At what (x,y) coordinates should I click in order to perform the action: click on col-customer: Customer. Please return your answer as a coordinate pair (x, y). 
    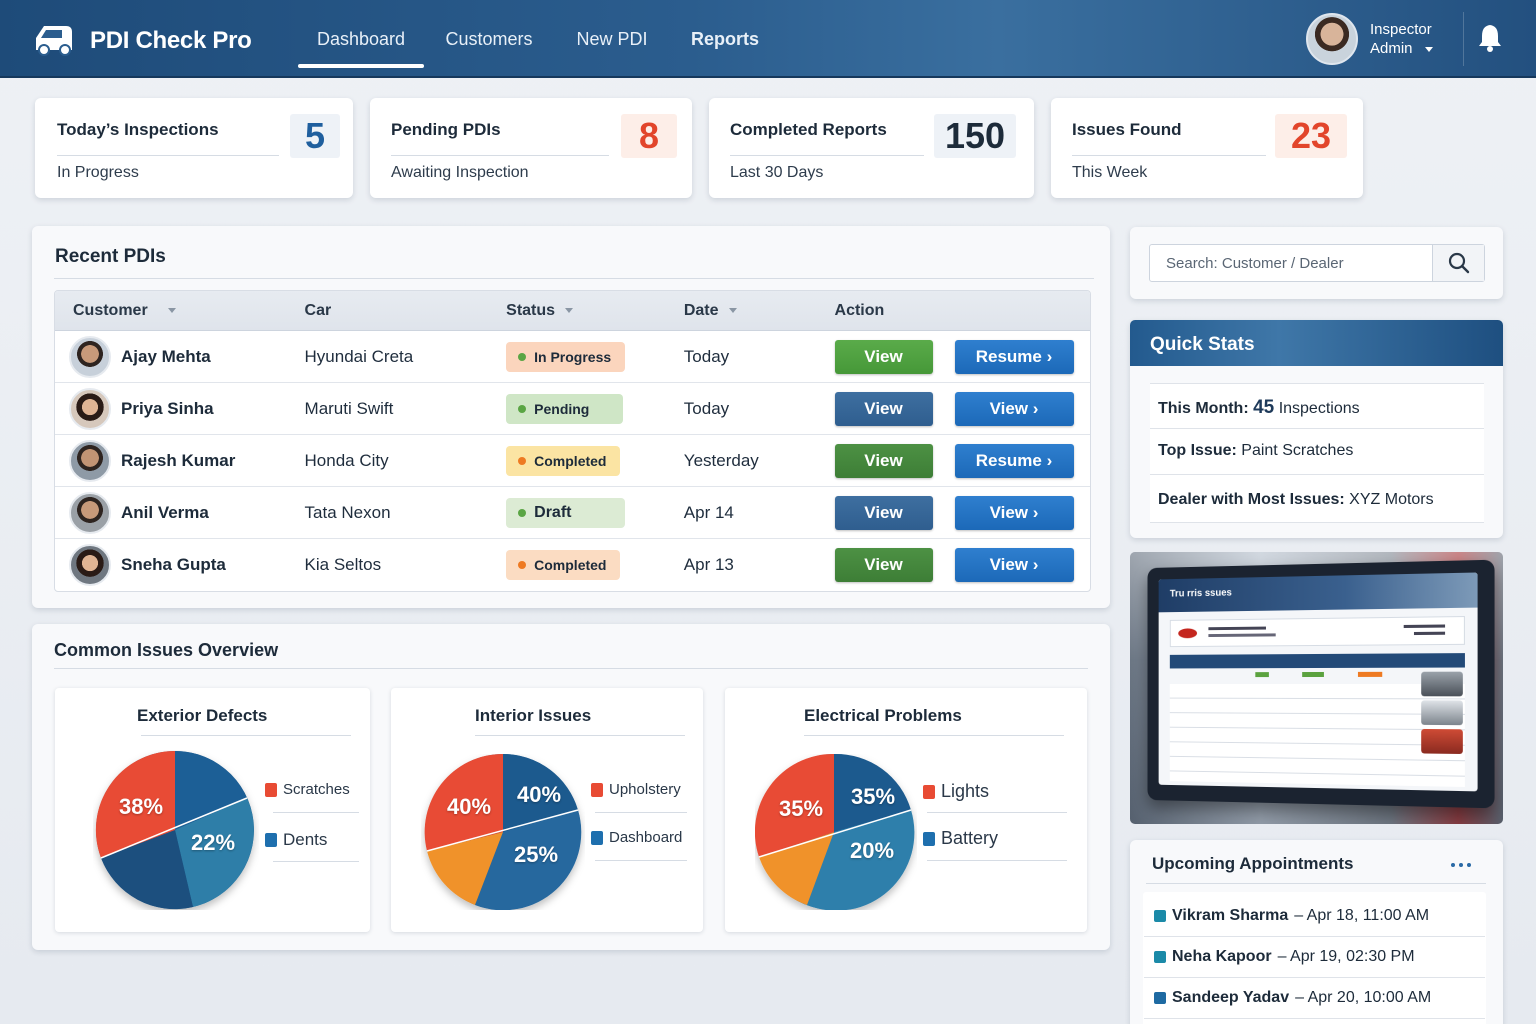
    Looking at the image, I should click on (180, 311).